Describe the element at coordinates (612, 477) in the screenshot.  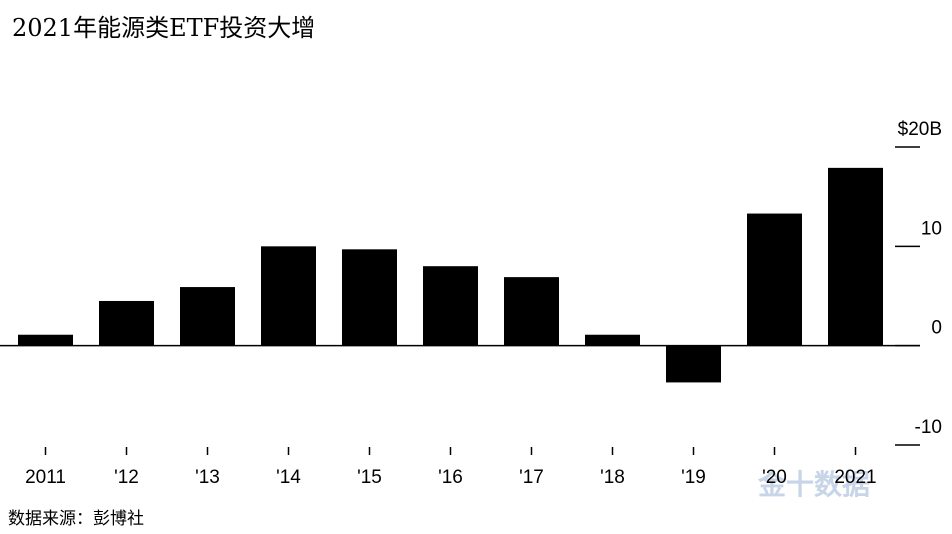
I see `x-tick-label: '18` at that location.